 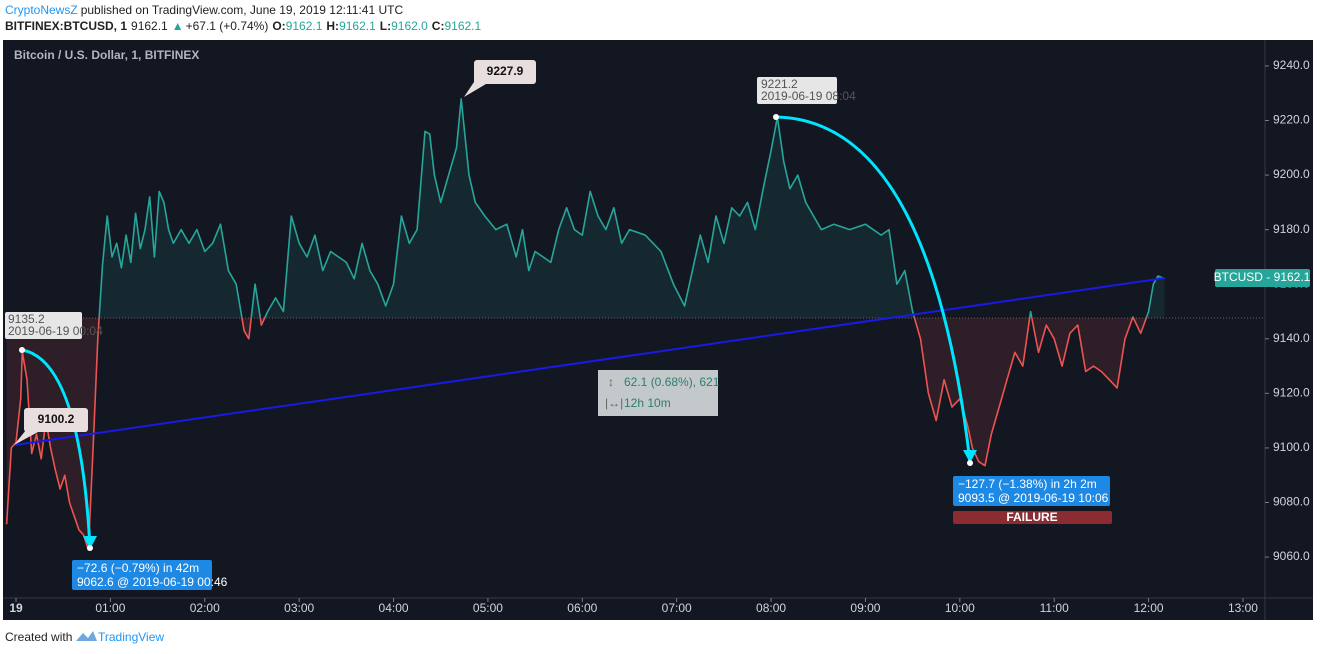 I want to click on o-value: 9162.1, so click(x=304, y=26).